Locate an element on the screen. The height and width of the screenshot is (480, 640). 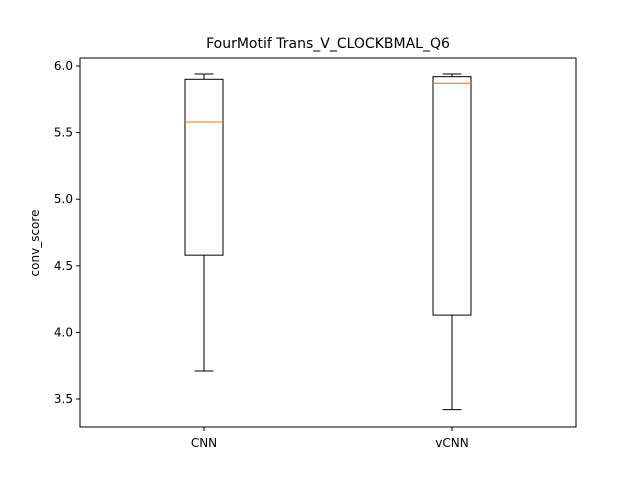
y-tick-label: 5.5 is located at coordinates (63, 133).